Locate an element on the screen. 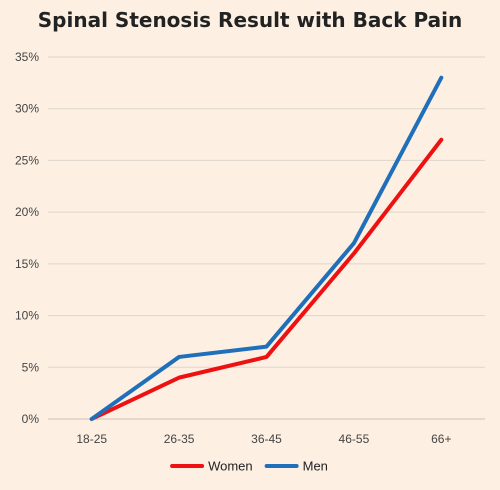 This screenshot has height=490, width=500. x-tick-label: 18-25 is located at coordinates (91, 439).